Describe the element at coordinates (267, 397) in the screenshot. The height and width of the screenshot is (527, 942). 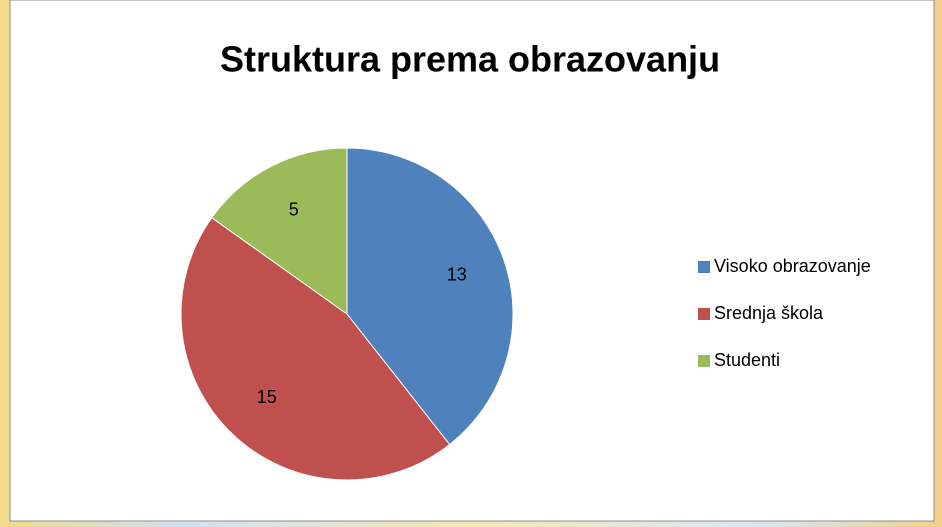
I see `data-label: 15` at that location.